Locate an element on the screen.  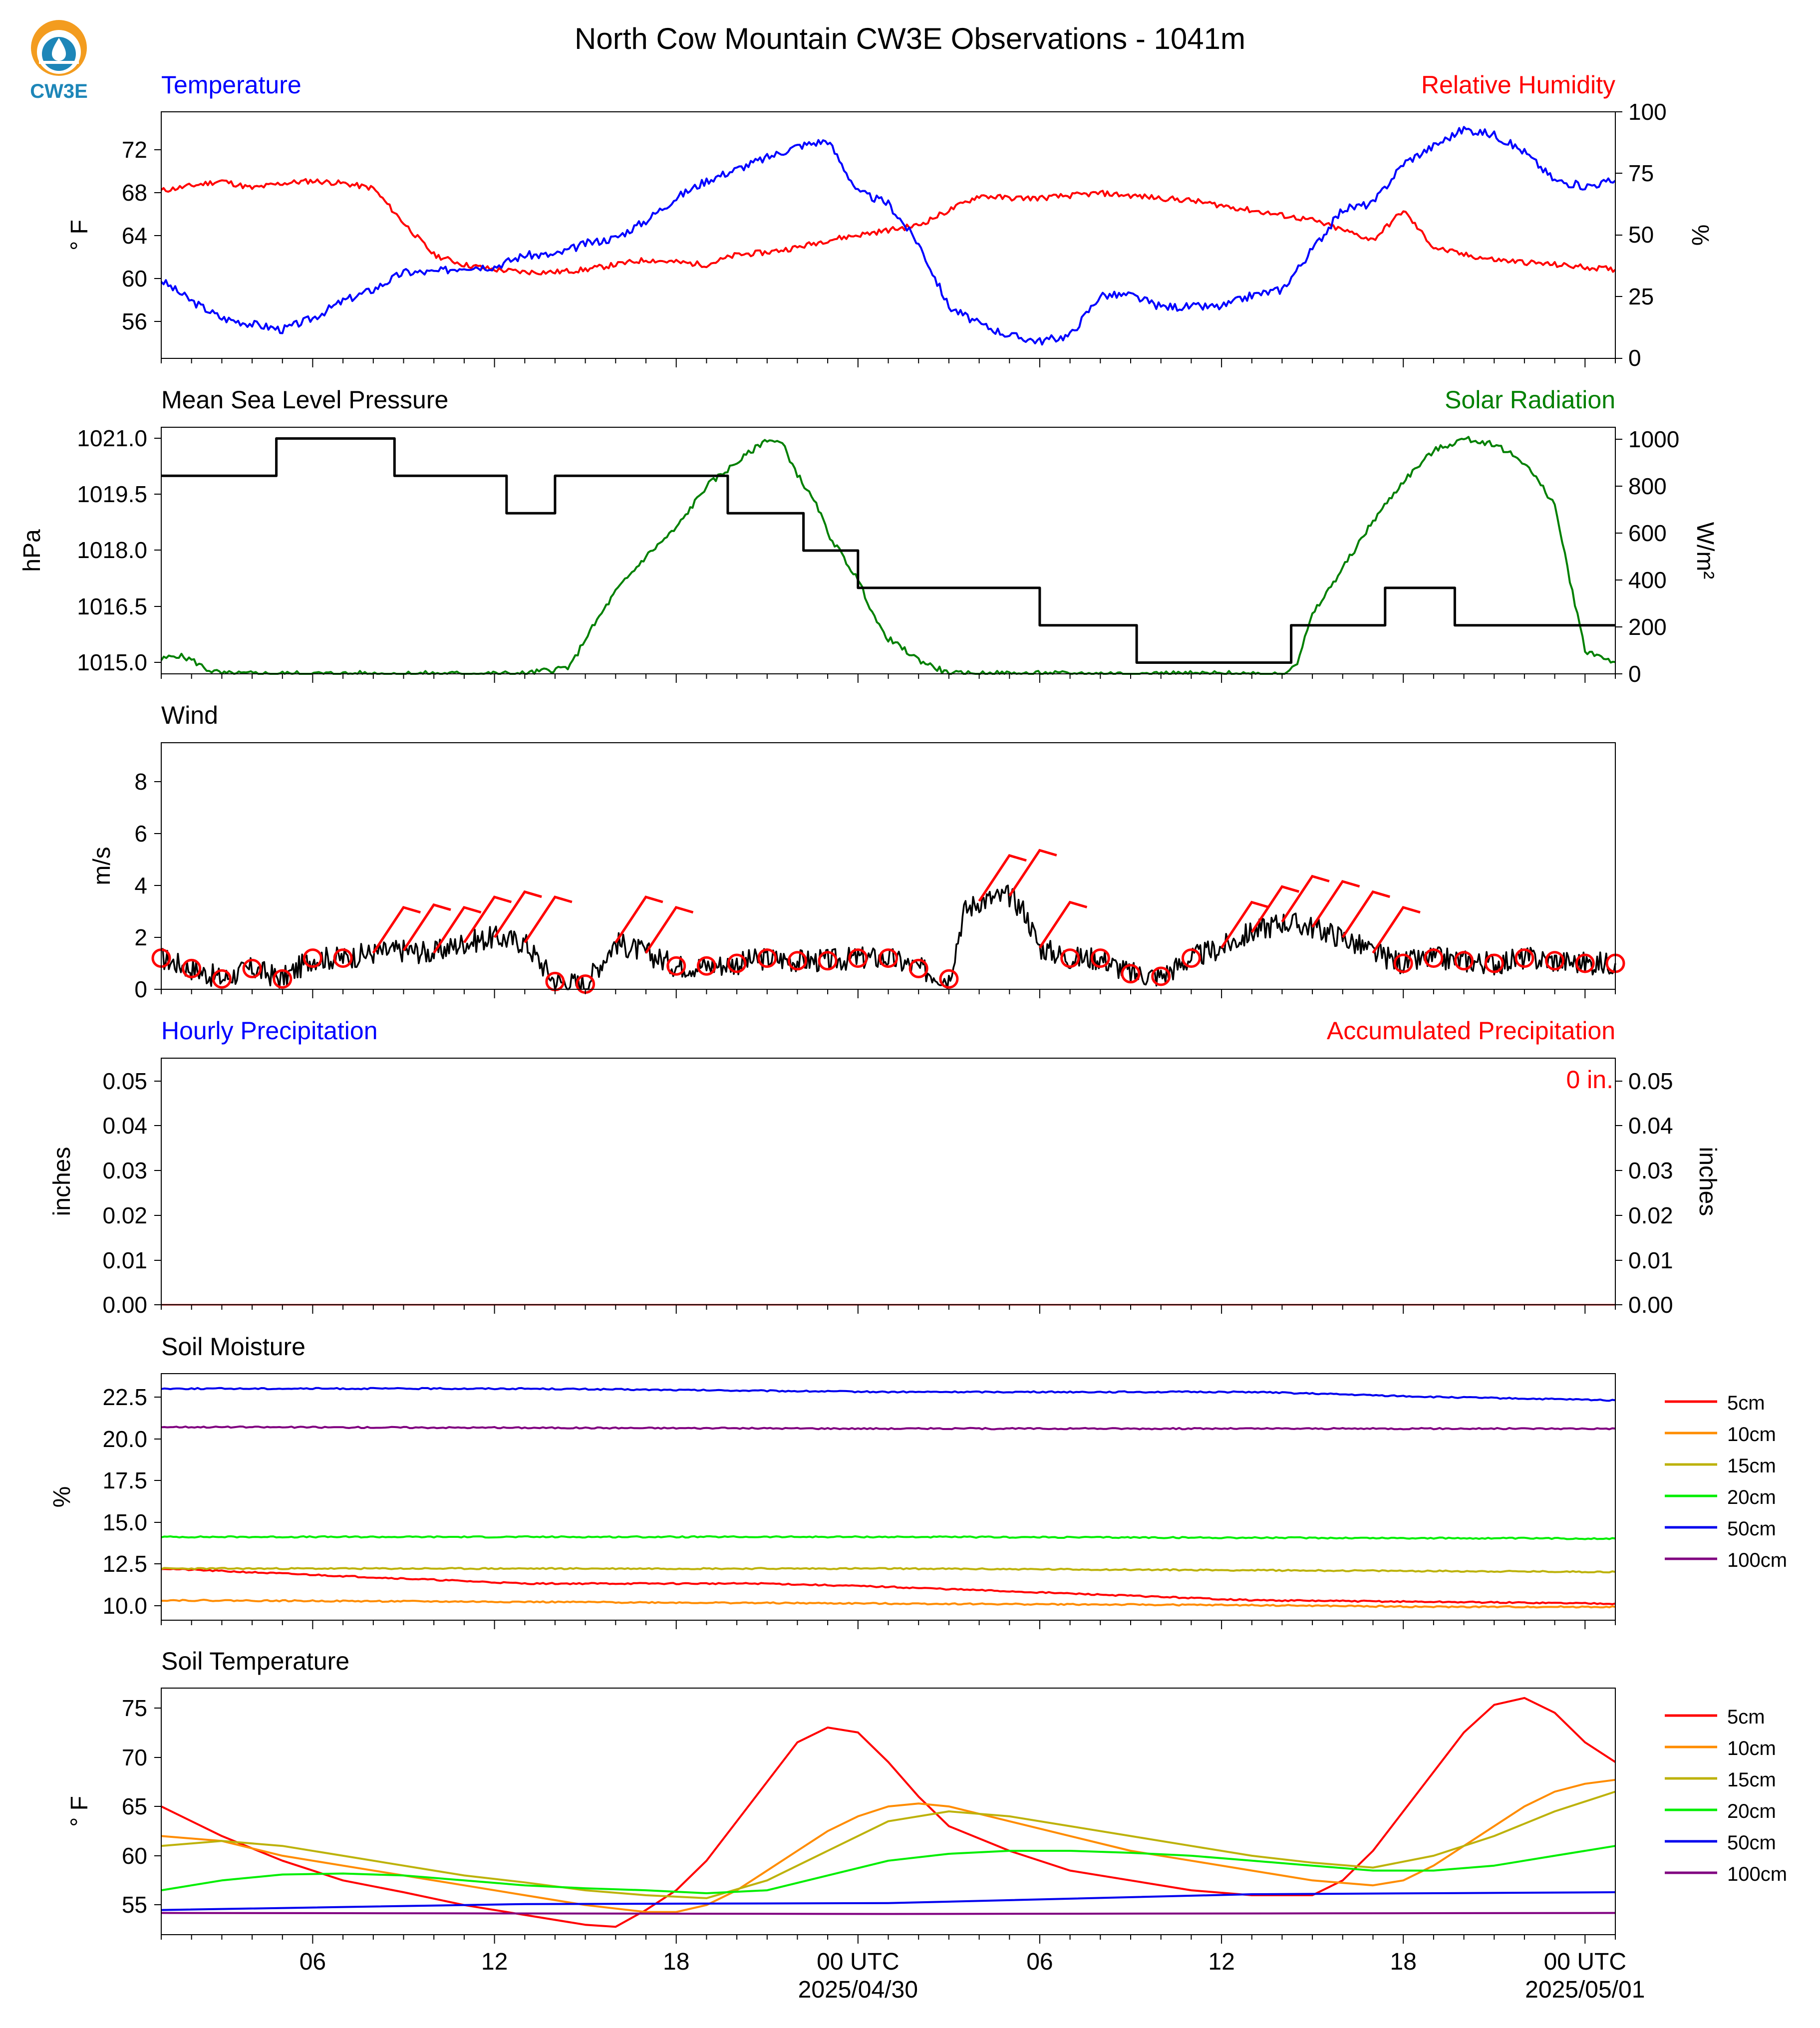
tick-label: 0.04 is located at coordinates (124, 1126).